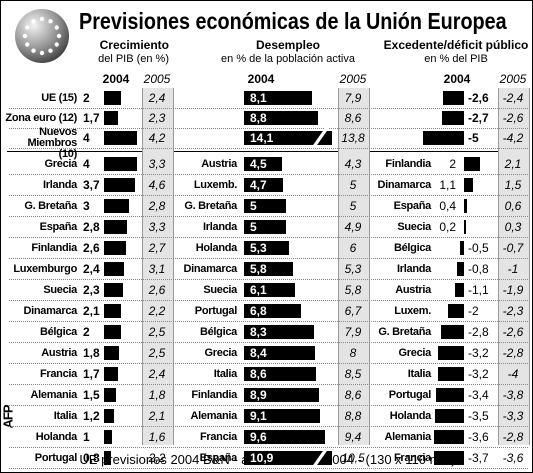 The height and width of the screenshot is (473, 533). I want to click on category-label: Irlanda, so click(60, 185).